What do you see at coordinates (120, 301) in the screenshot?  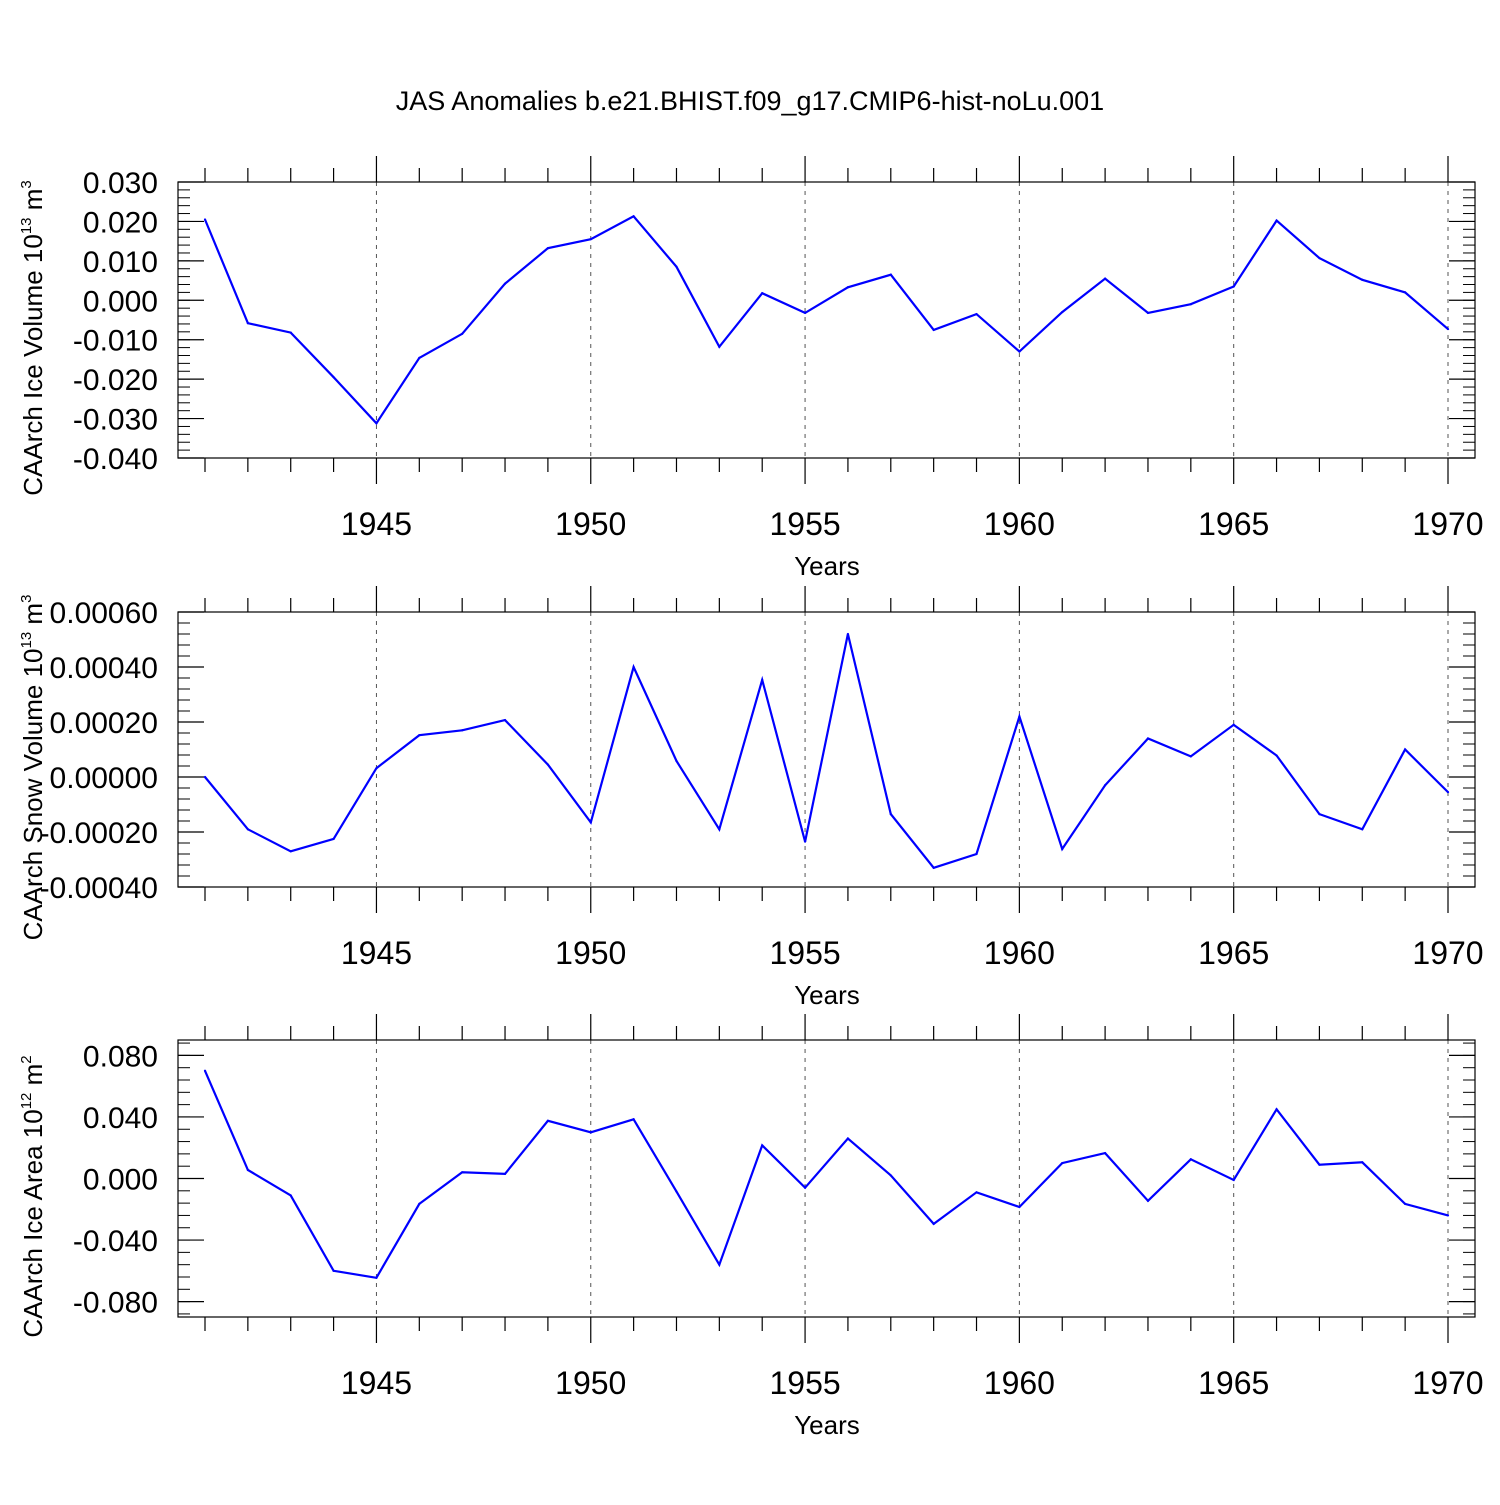 I see `y-tick-label: 0.000` at bounding box center [120, 301].